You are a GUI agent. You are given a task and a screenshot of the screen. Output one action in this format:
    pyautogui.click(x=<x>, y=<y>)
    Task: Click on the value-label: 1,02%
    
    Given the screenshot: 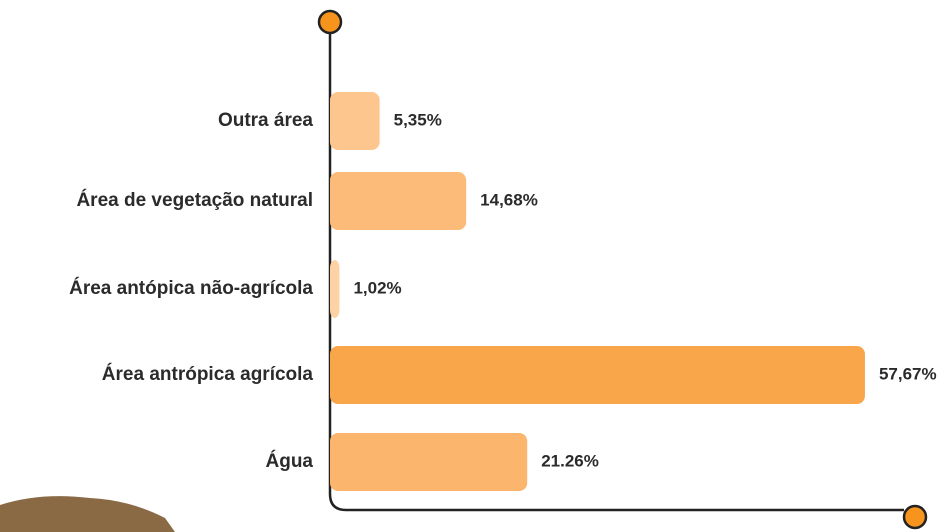 What is the action you would take?
    pyautogui.click(x=377, y=287)
    